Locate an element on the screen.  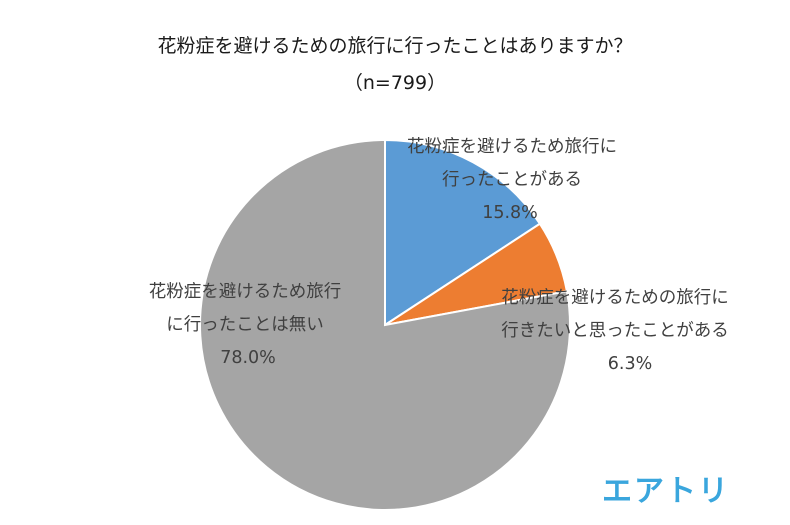
slice-never-category-label: に行ったことは無い is located at coordinates (245, 325).